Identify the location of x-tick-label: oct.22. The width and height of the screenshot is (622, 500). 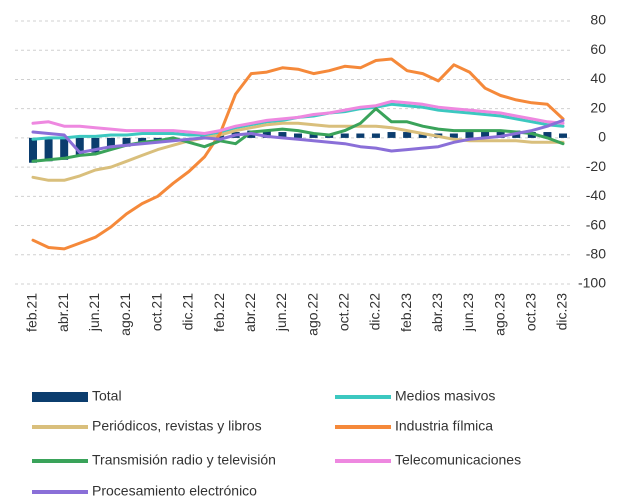
(343, 312).